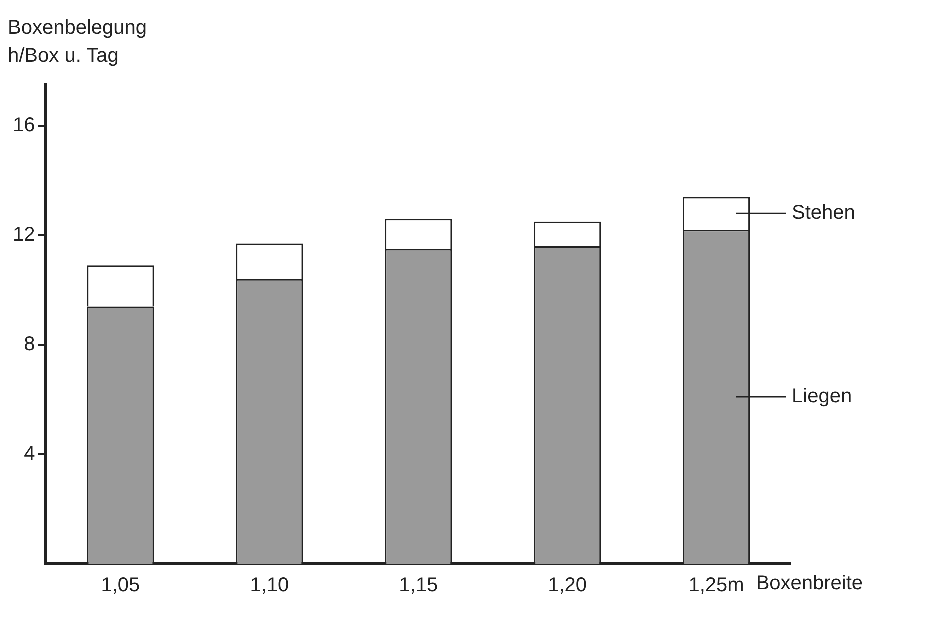  I want to click on y-tick-label: 8, so click(30, 345).